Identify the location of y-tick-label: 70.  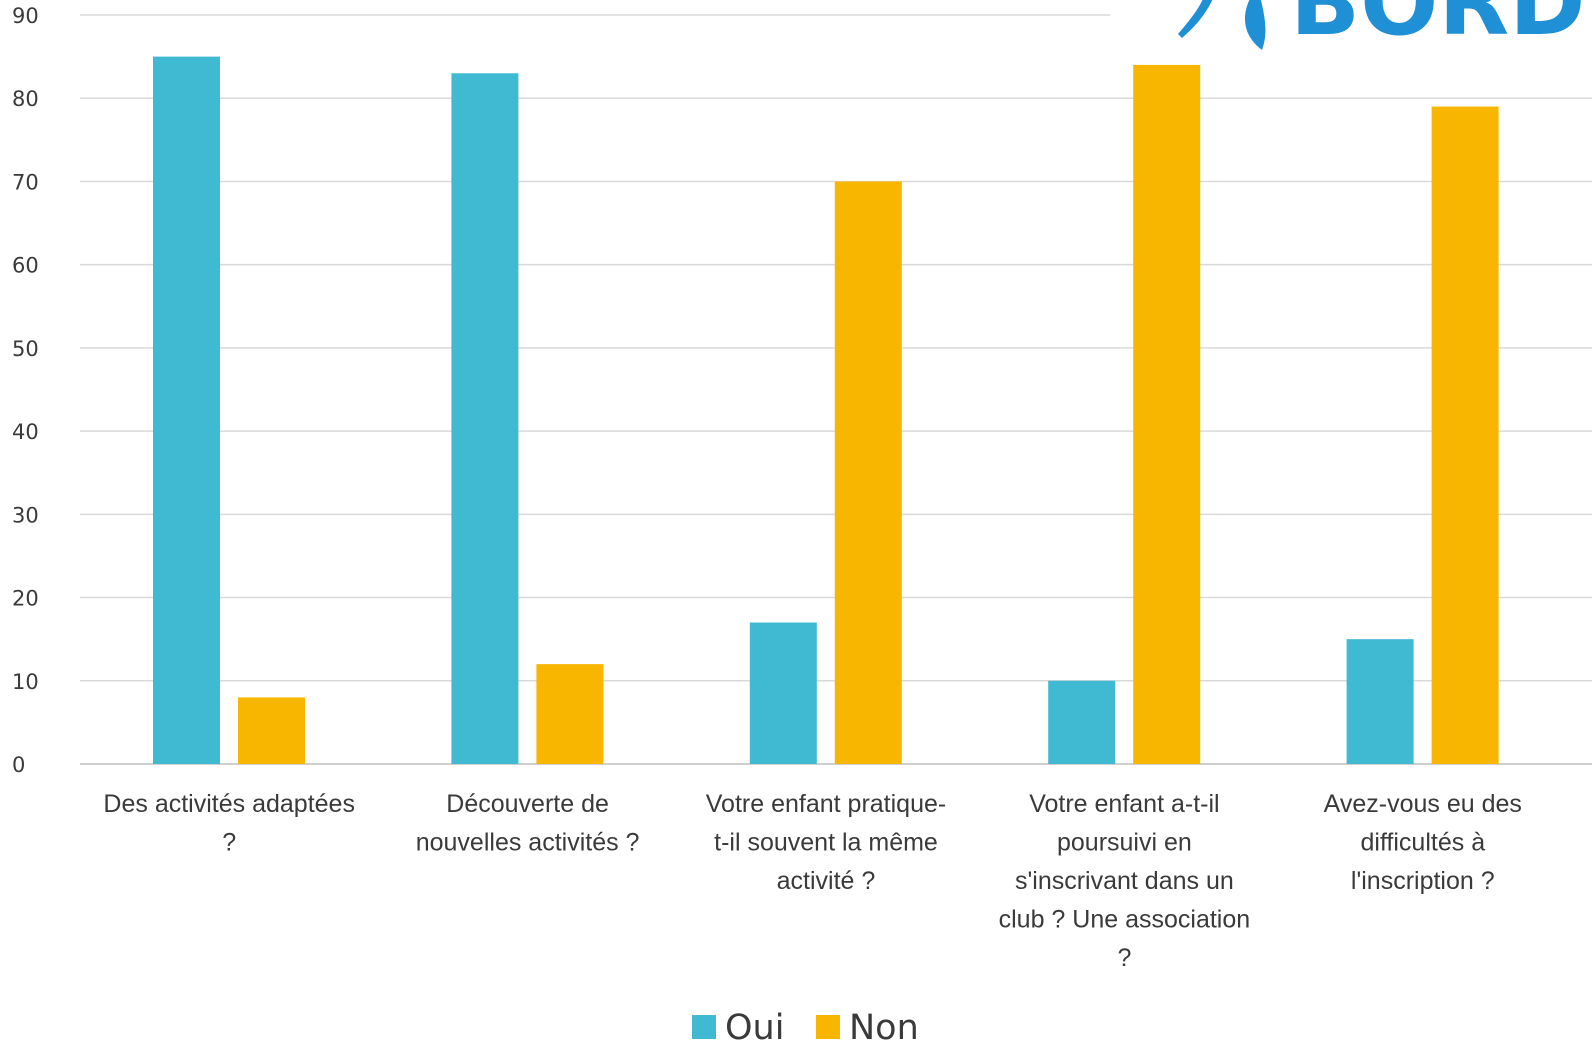
(25, 182).